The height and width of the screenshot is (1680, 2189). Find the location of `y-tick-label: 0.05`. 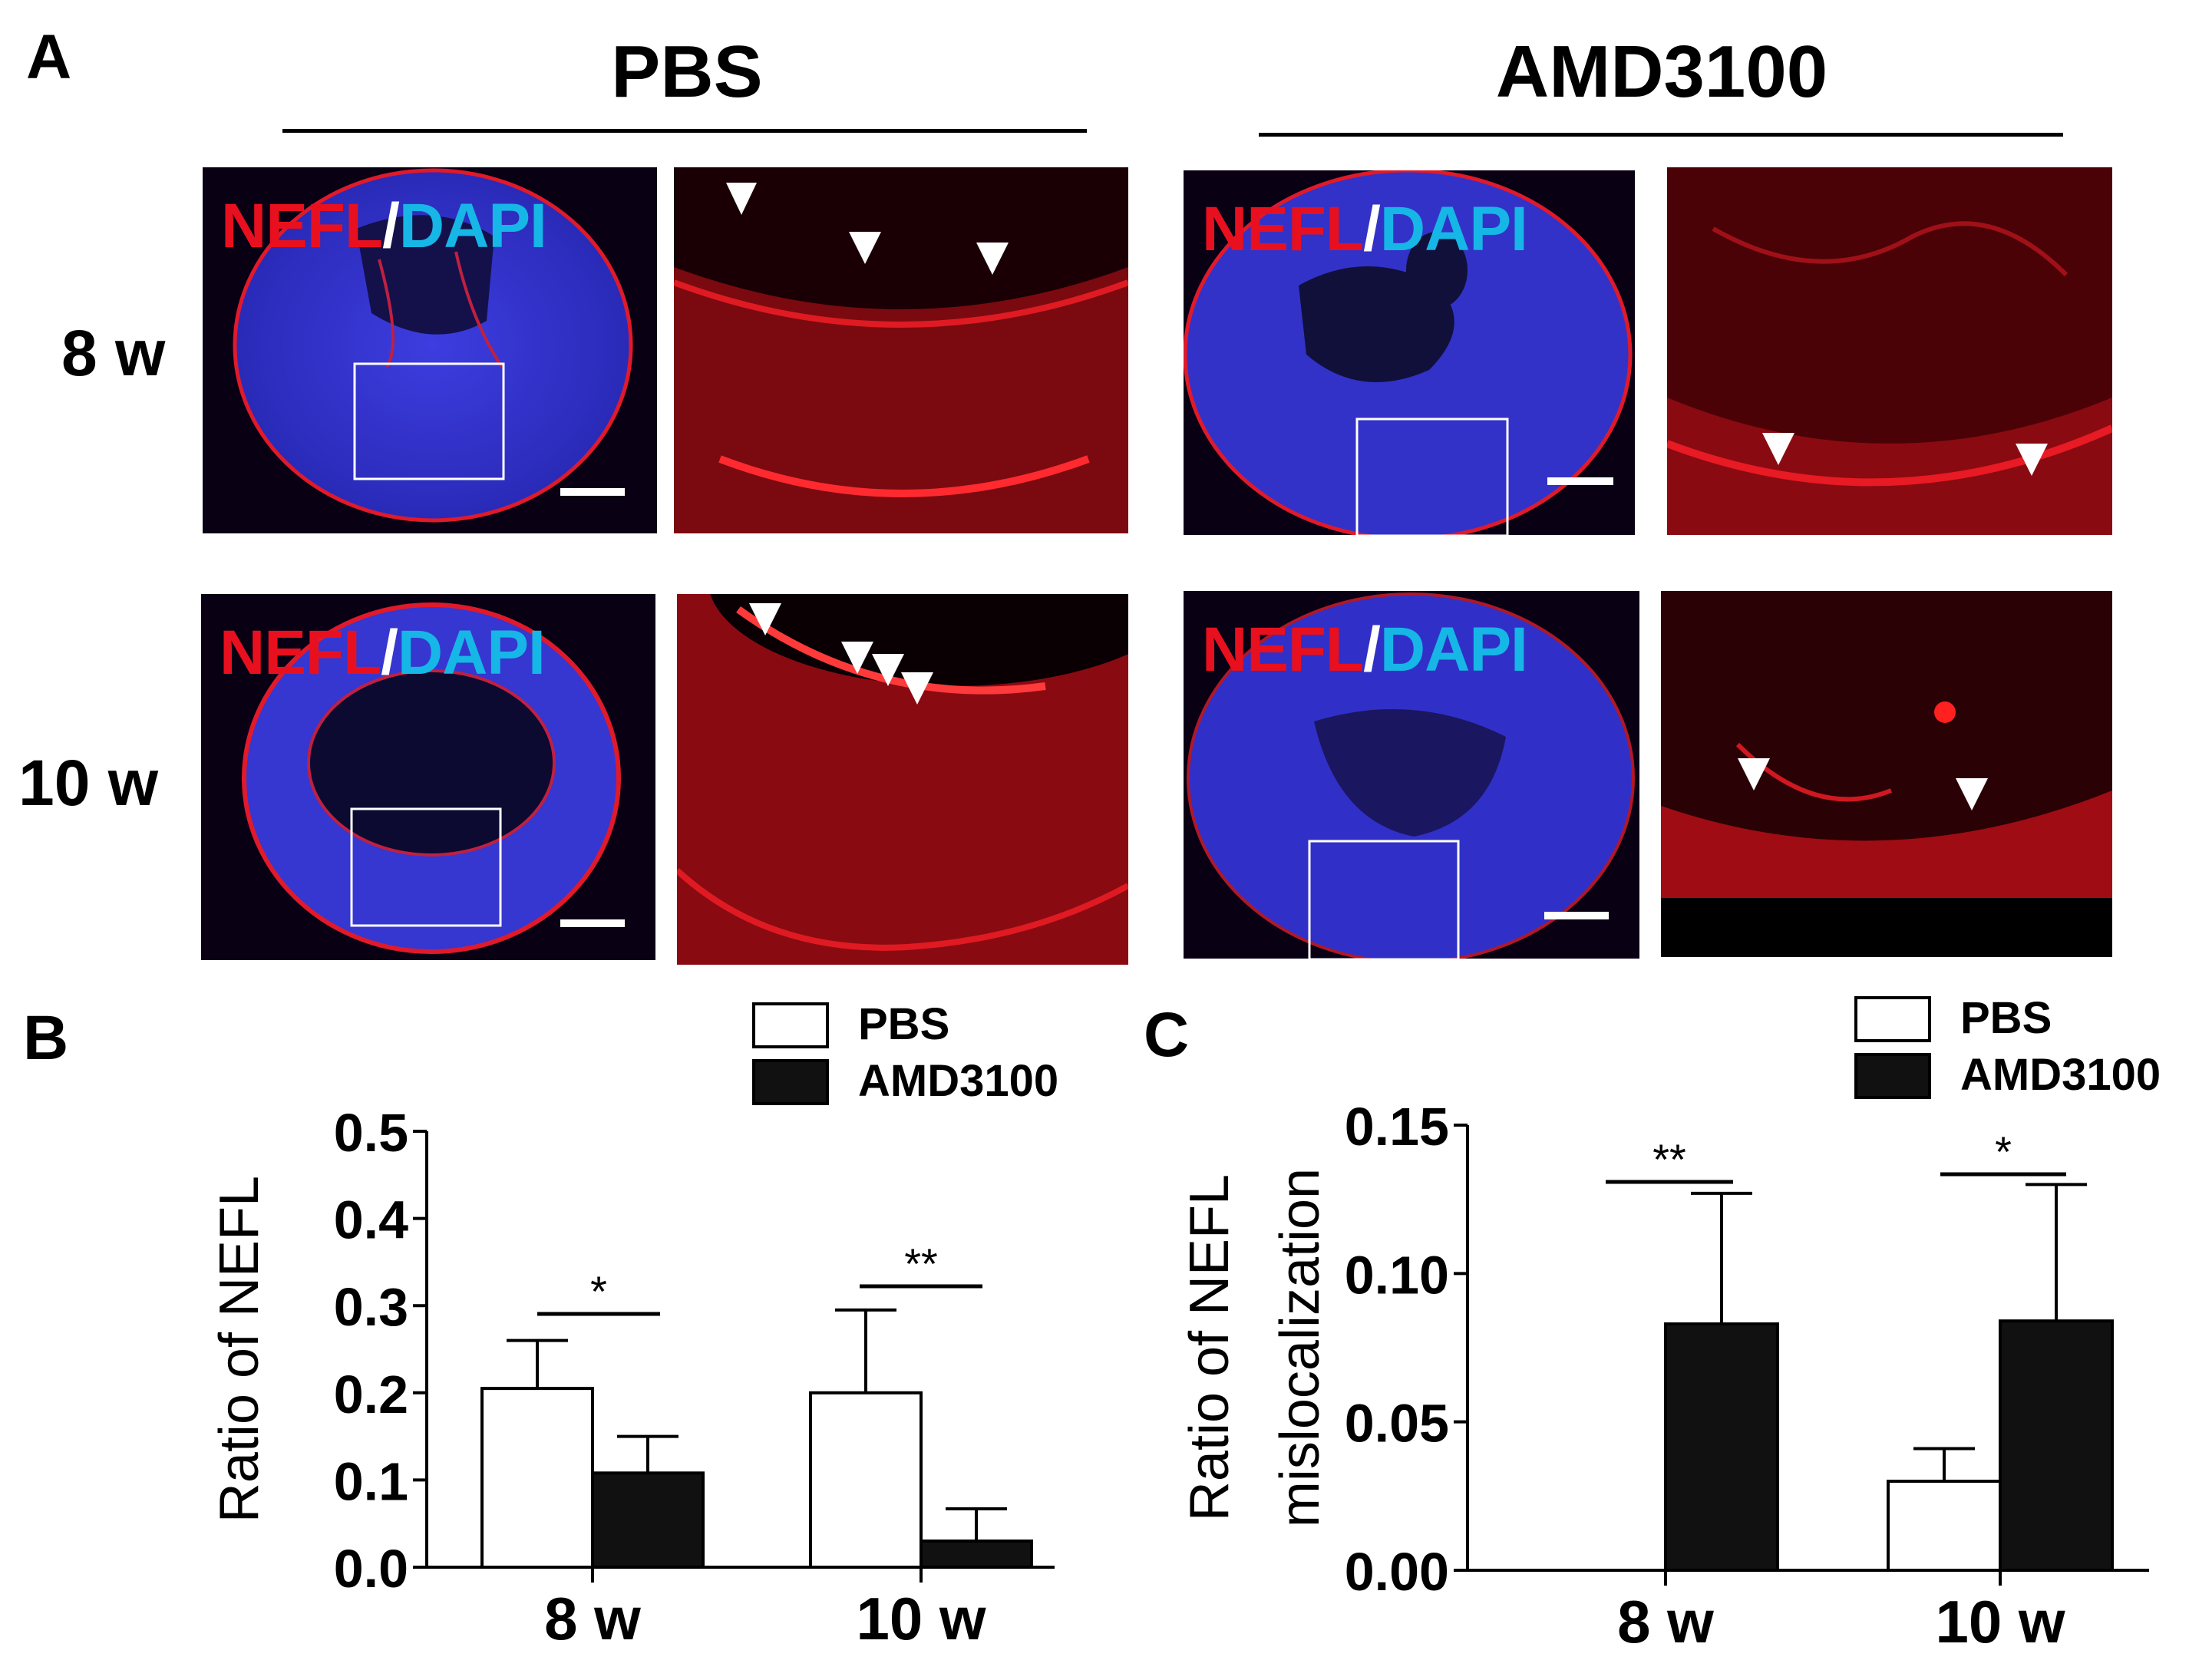

y-tick-label: 0.05 is located at coordinates (1397, 1424).